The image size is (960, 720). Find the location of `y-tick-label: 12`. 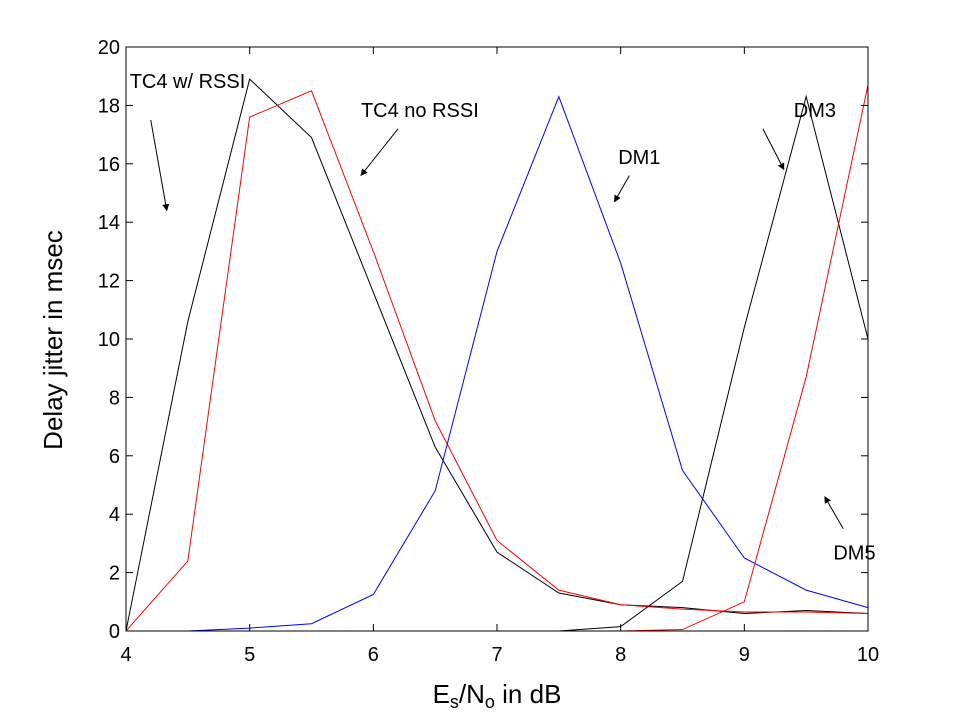

y-tick-label: 12 is located at coordinates (109, 282).